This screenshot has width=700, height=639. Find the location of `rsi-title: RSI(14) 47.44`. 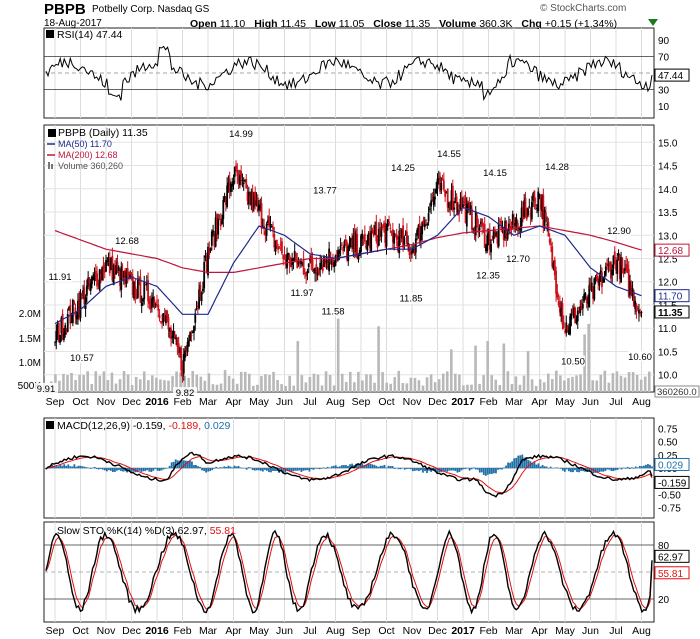

rsi-title: RSI(14) 47.44 is located at coordinates (90, 35).